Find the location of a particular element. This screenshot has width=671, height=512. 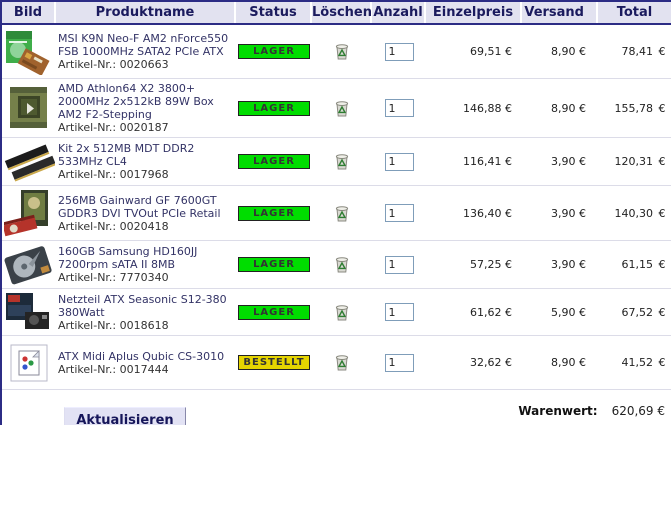

product-image-hard-drive-icon is located at coordinates (28, 264).